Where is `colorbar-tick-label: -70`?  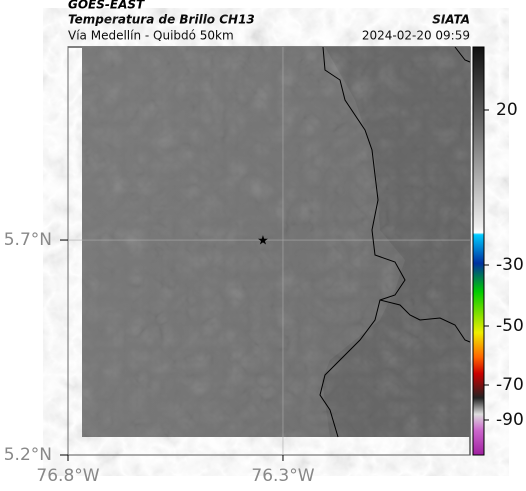 colorbar-tick-label: -70 is located at coordinates (510, 385).